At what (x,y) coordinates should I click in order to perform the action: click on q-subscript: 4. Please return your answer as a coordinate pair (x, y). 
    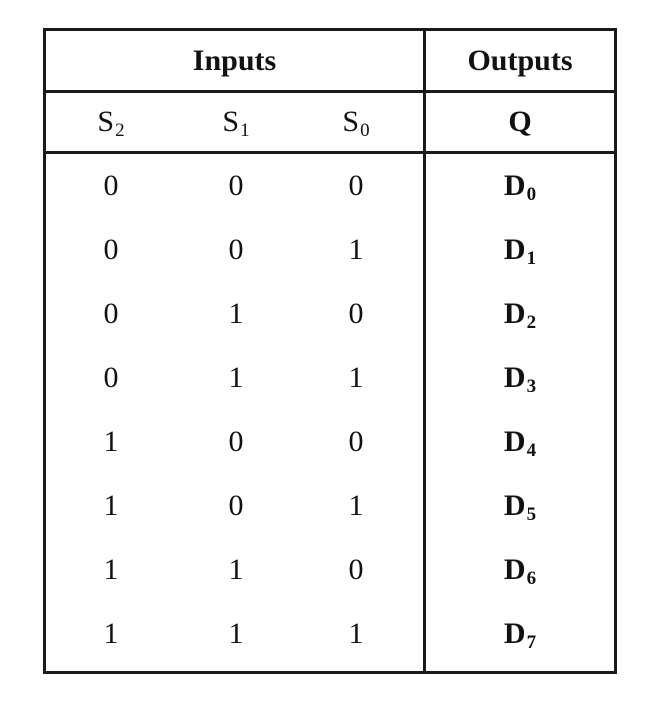
    Looking at the image, I should click on (531, 450).